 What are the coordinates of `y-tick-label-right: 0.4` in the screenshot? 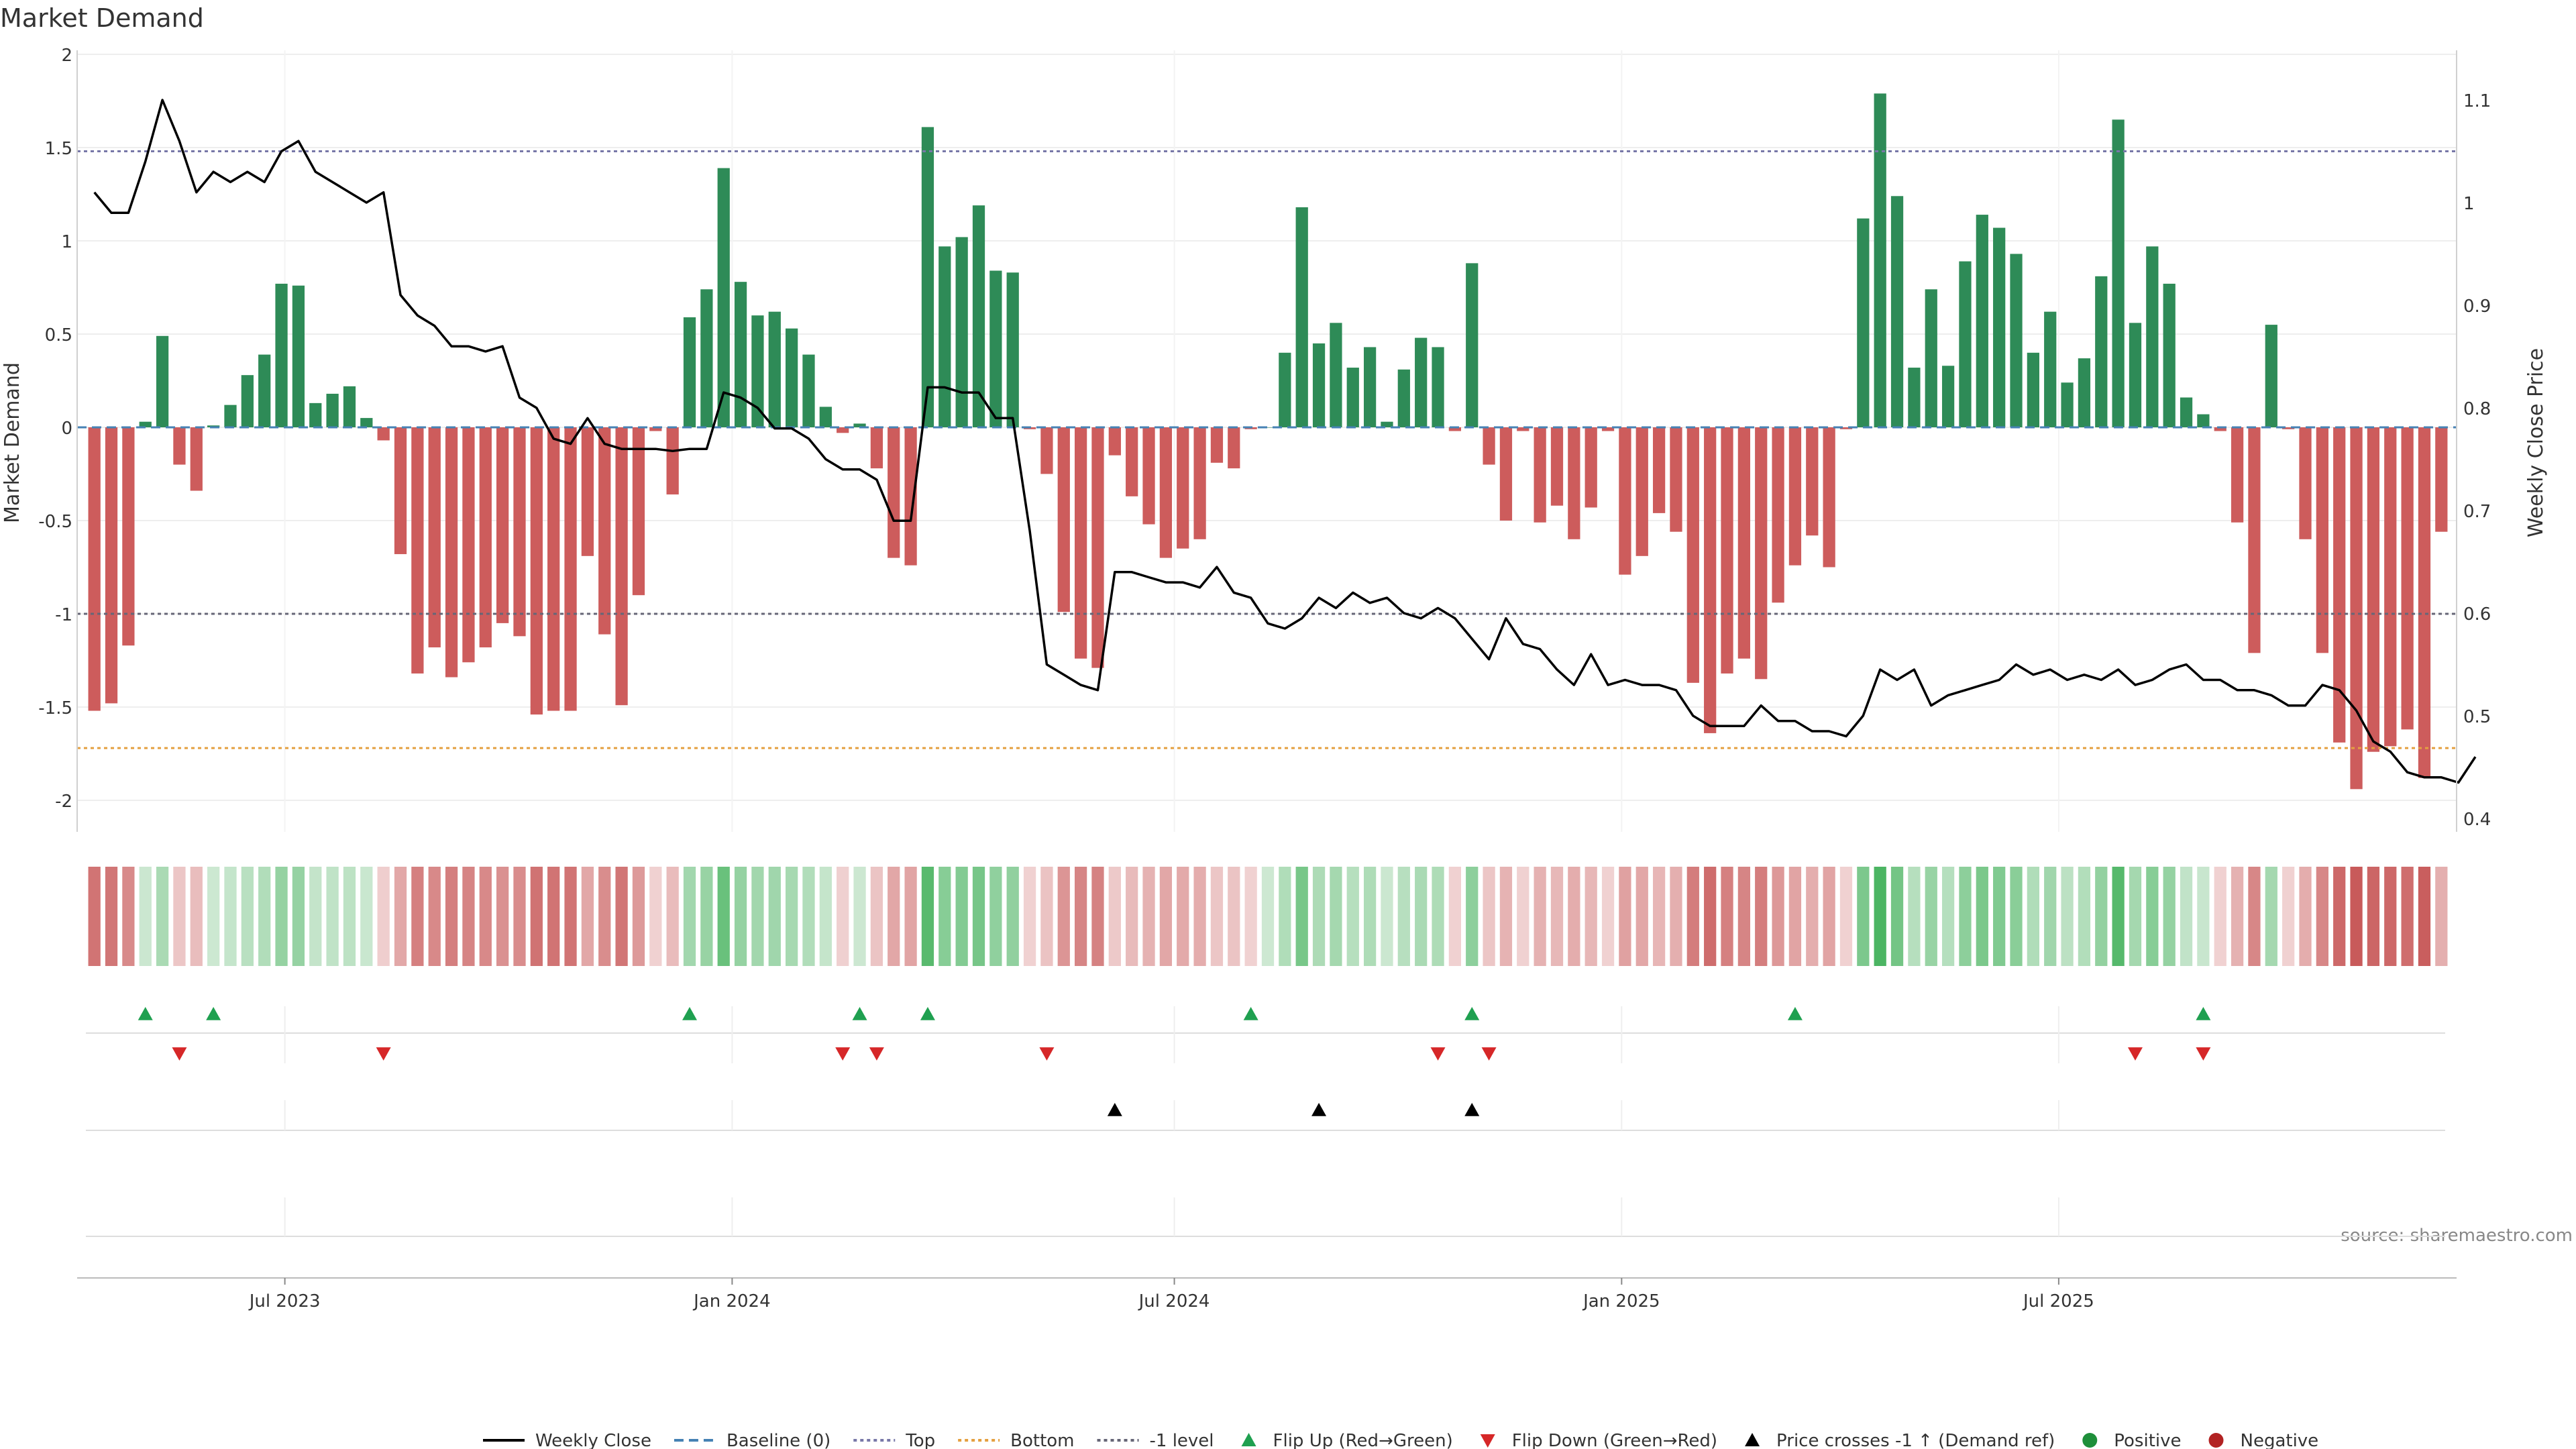 It's located at (2477, 820).